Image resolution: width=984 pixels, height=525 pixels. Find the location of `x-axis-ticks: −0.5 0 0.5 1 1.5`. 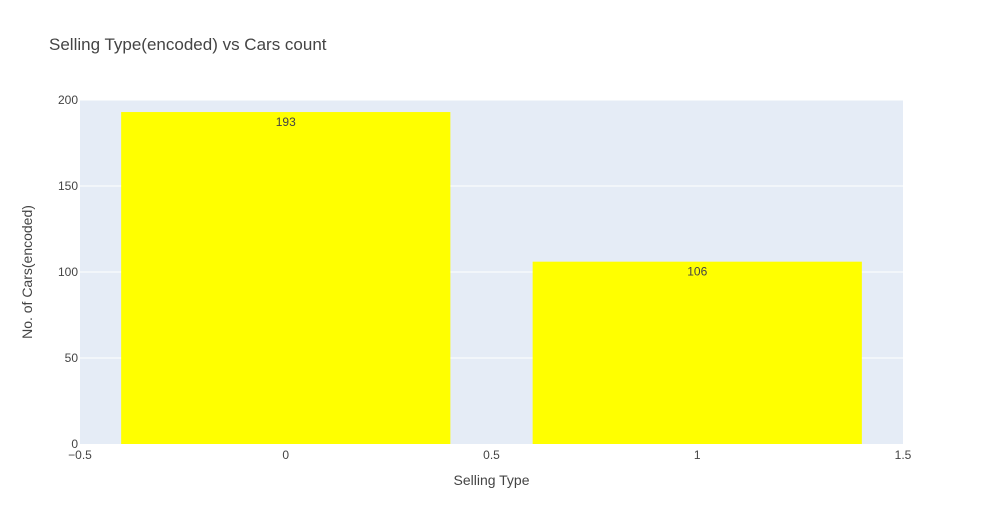

x-axis-ticks: −0.5 0 0.5 1 1.5 is located at coordinates (490, 455).